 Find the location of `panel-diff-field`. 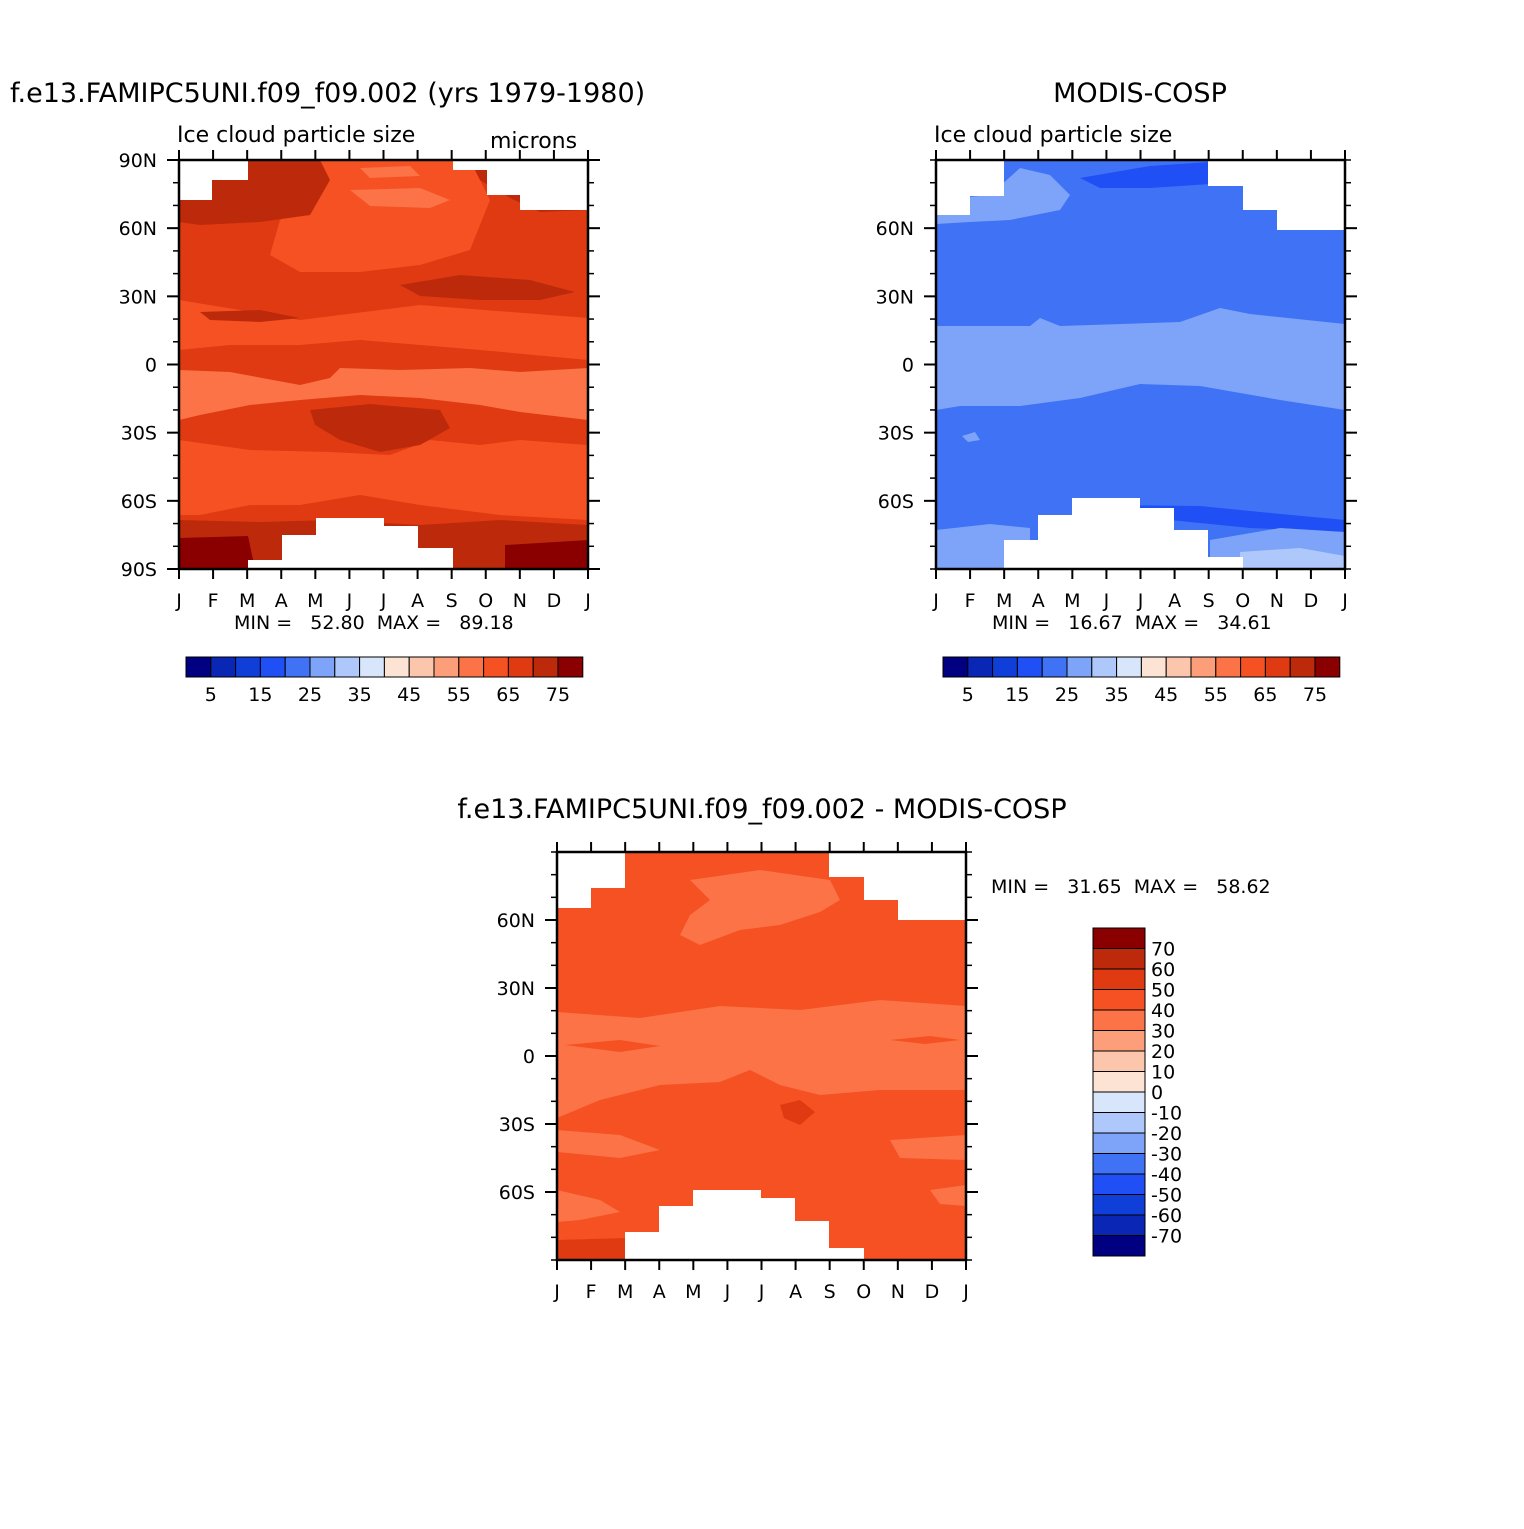

panel-diff-field is located at coordinates (761, 1056).